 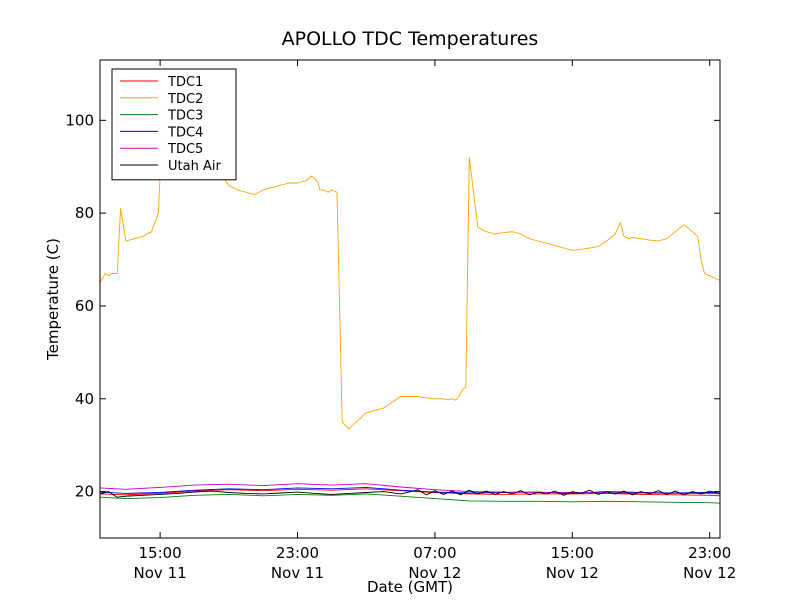 What do you see at coordinates (410, 587) in the screenshot?
I see `x-axis-label: Date (GMT)` at bounding box center [410, 587].